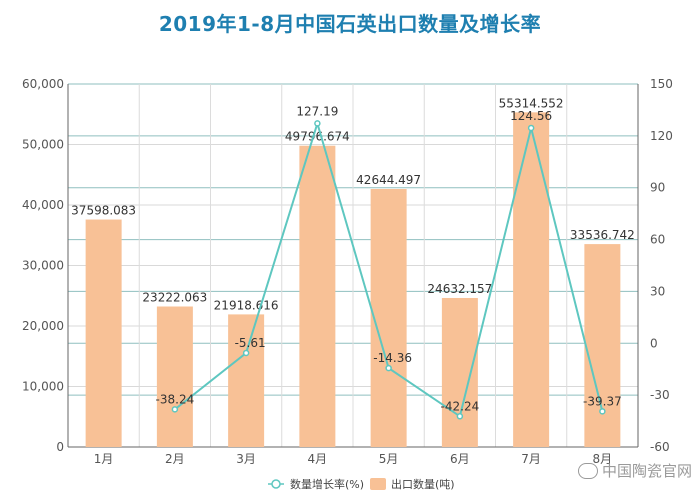 Image resolution: width=700 pixels, height=499 pixels. Describe the element at coordinates (602, 401) in the screenshot. I see `growth-value-label: -39.37` at that location.